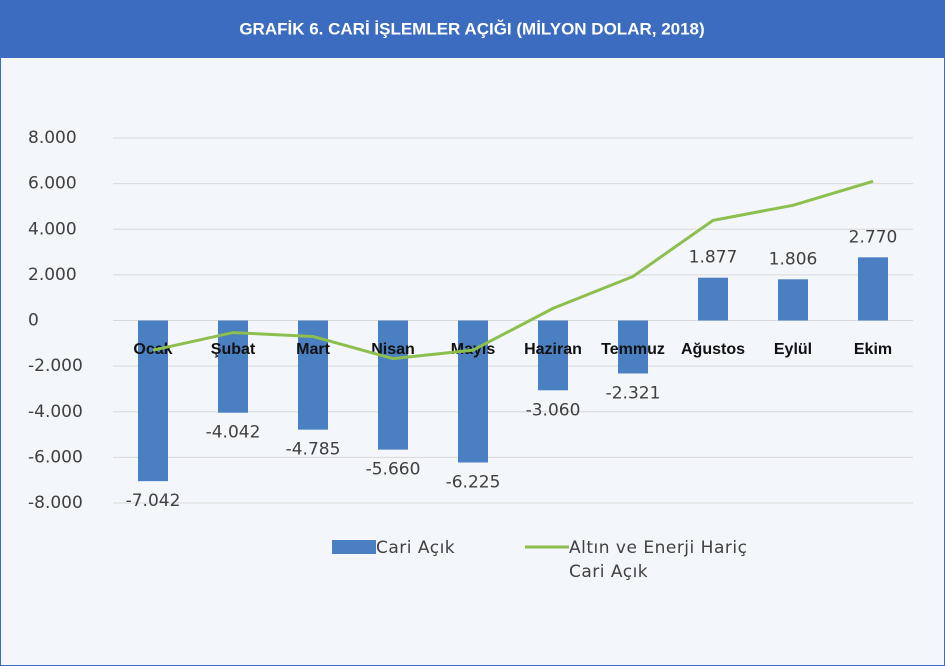 The height and width of the screenshot is (666, 945). What do you see at coordinates (313, 450) in the screenshot?
I see `value-label: -4.785` at bounding box center [313, 450].